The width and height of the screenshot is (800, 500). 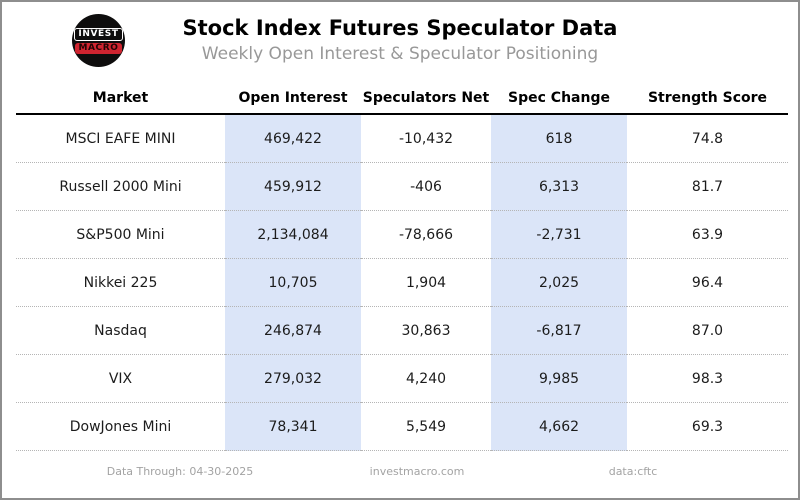 What do you see at coordinates (120, 426) in the screenshot?
I see `market-cell: DowJones Mini` at bounding box center [120, 426].